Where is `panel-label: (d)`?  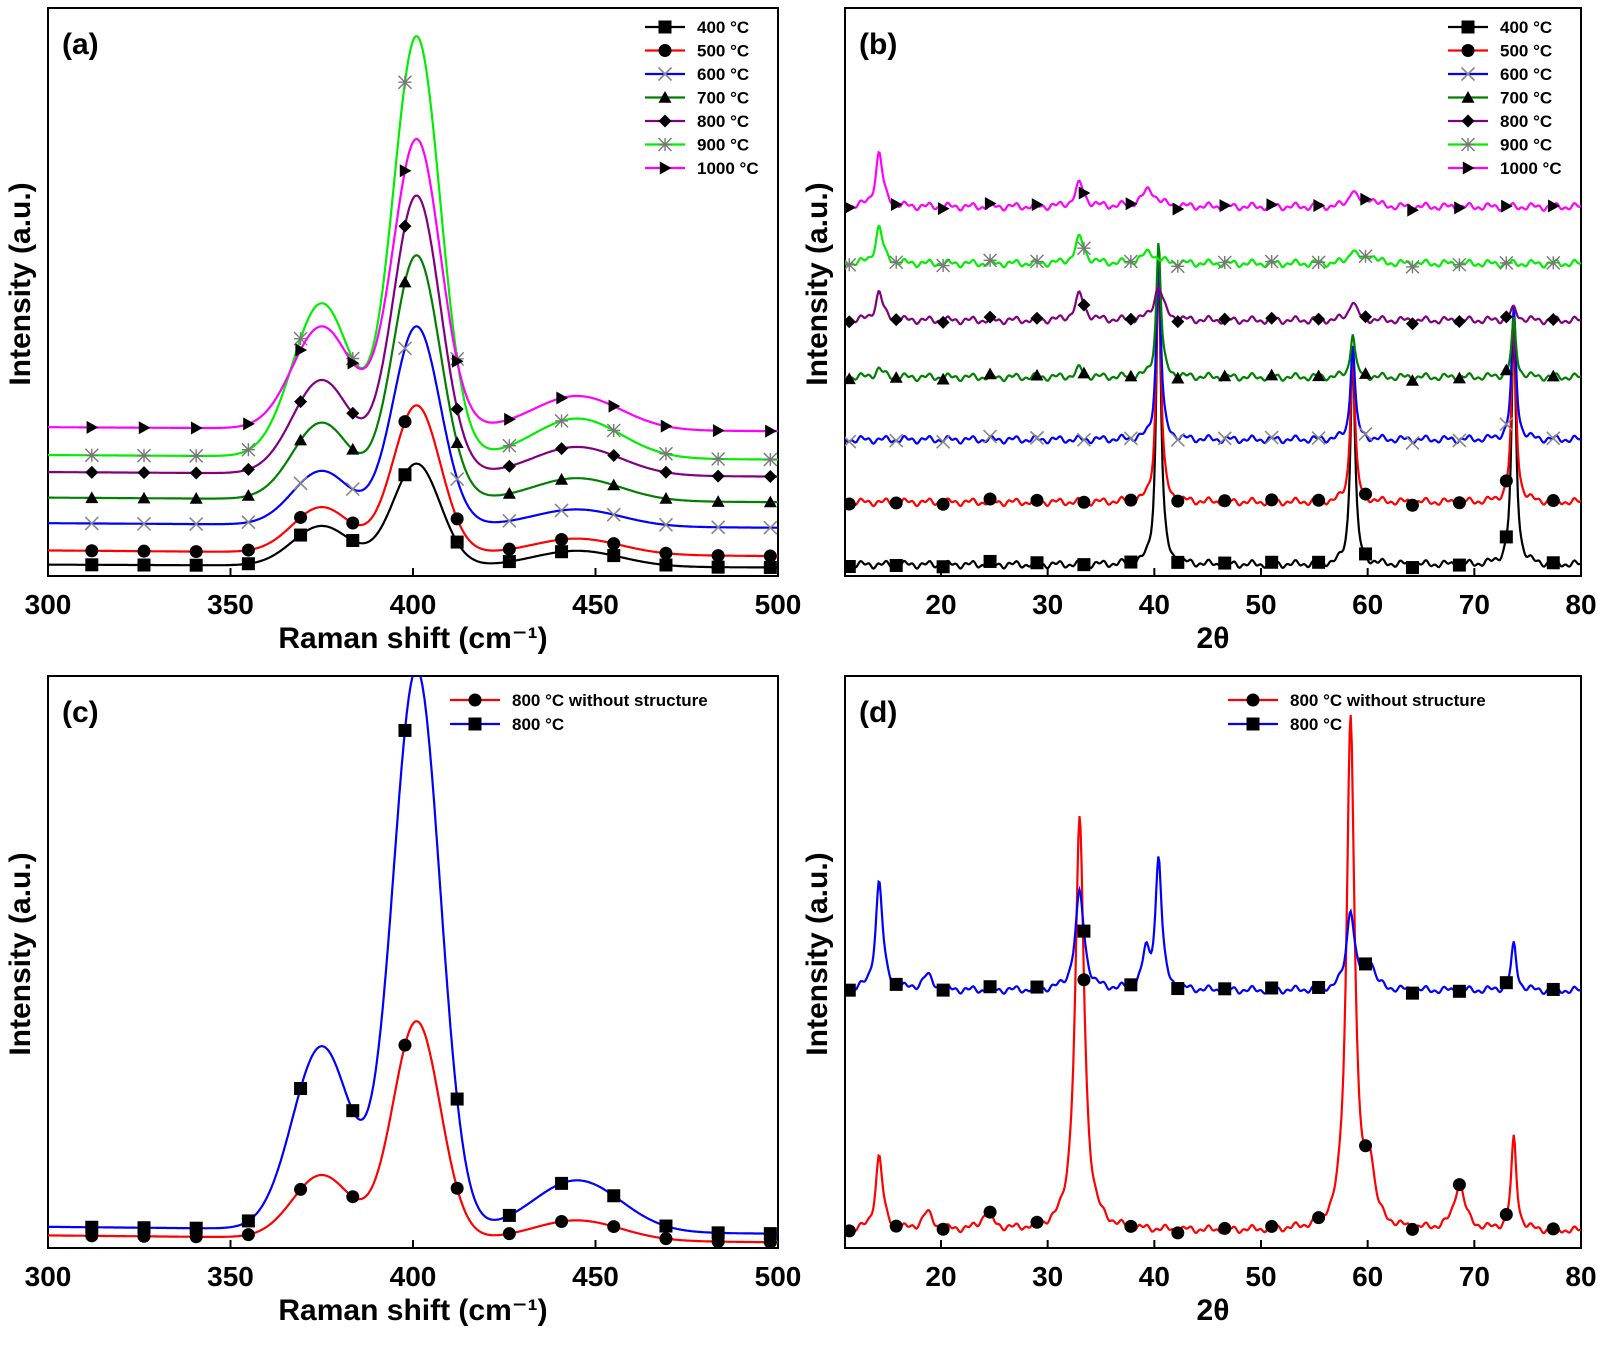 panel-label: (d) is located at coordinates (878, 712).